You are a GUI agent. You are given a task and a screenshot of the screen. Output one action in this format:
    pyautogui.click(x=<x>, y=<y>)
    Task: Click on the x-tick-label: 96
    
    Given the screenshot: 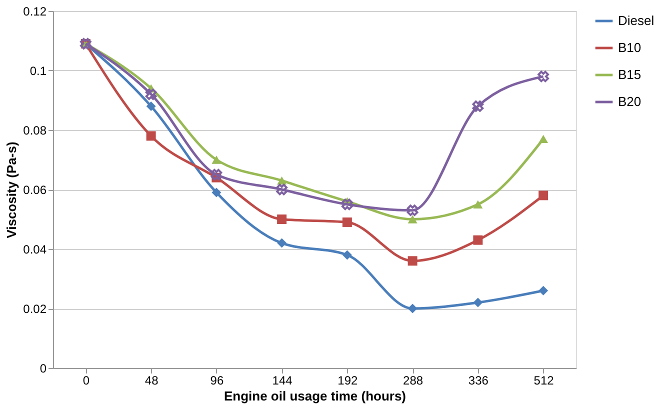 What is the action you would take?
    pyautogui.click(x=217, y=381)
    